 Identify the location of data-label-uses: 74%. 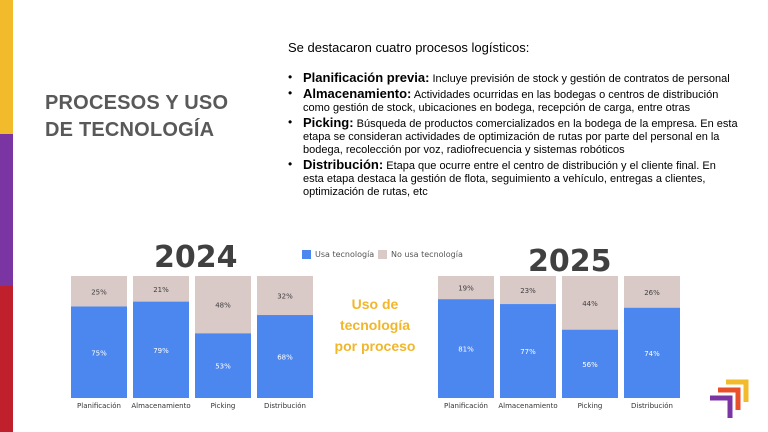
(652, 354).